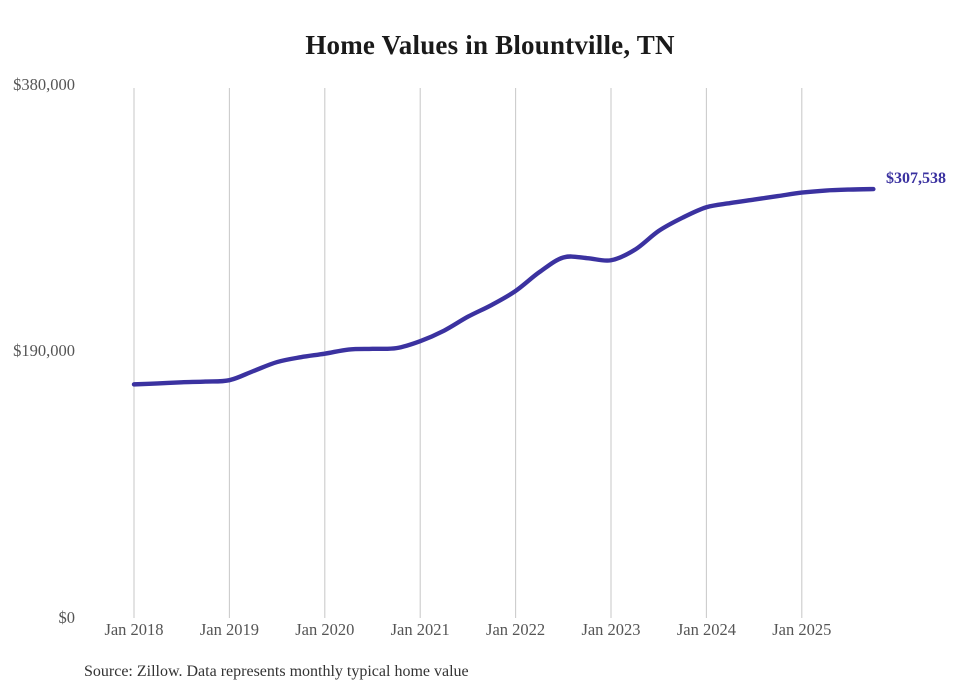 The height and width of the screenshot is (699, 980). Describe the element at coordinates (67, 617) in the screenshot. I see `y-axis-label-bottom: $0` at that location.